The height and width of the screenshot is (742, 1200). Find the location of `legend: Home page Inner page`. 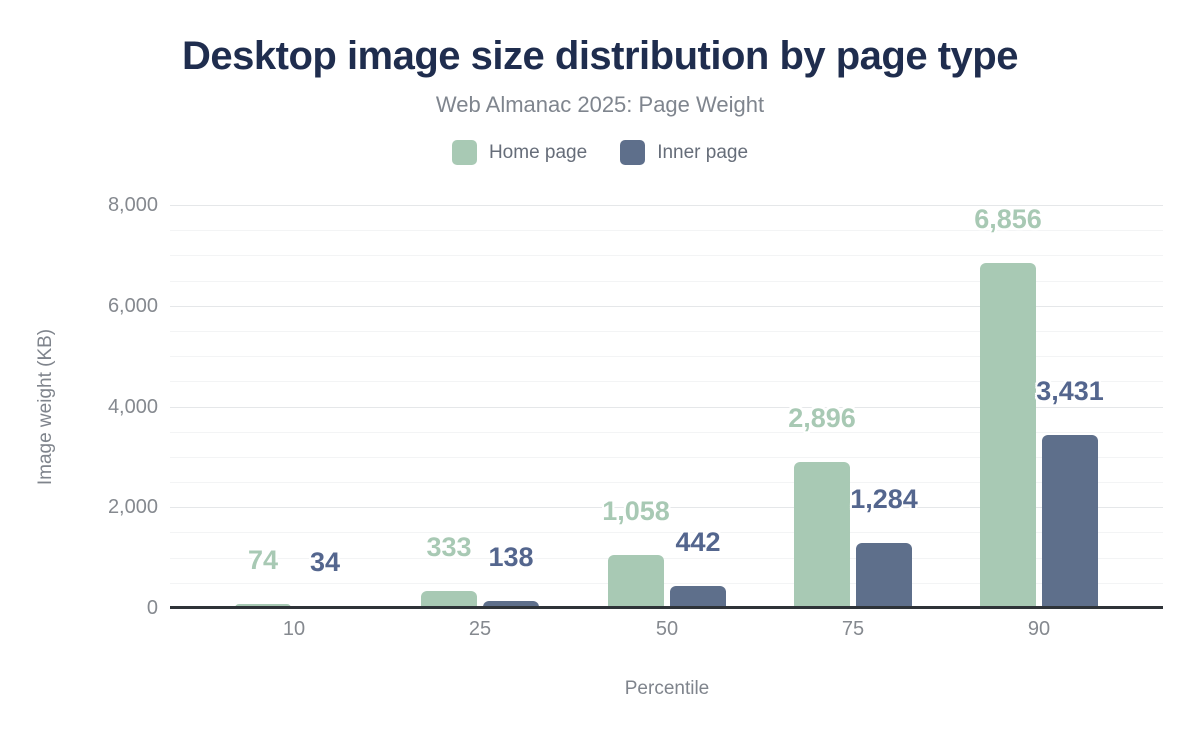

legend: Home page Inner page is located at coordinates (600, 152).